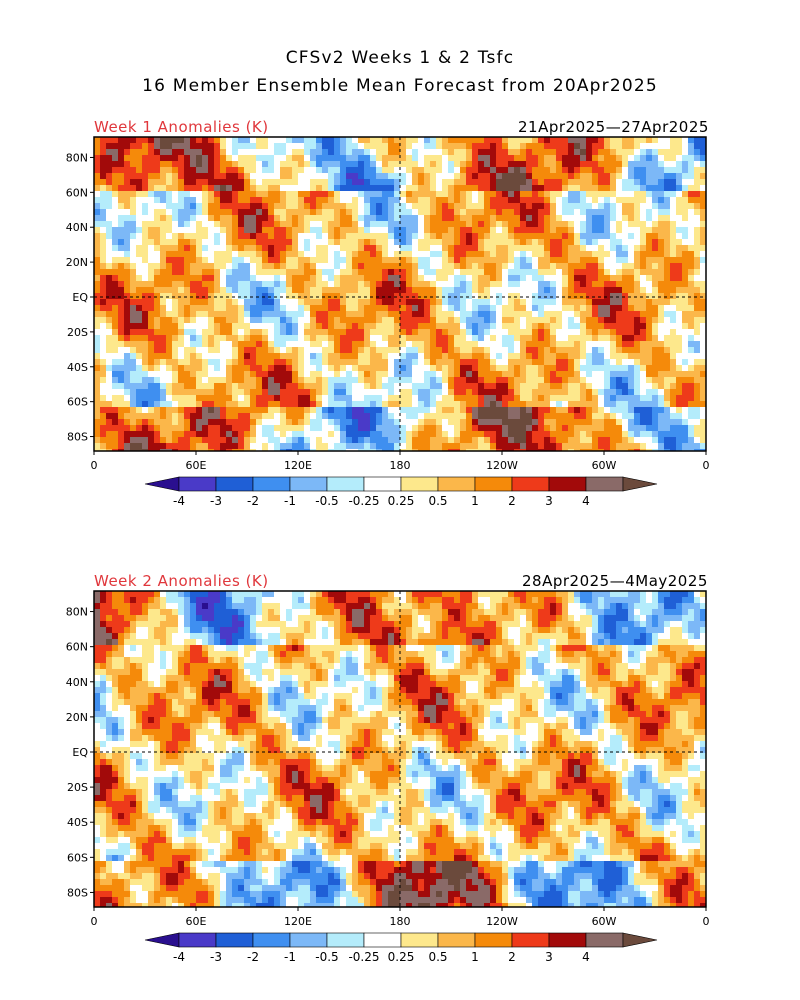 Image resolution: width=800 pixels, height=1000 pixels. What do you see at coordinates (77, 822) in the screenshot?
I see `week2-lat-label: 40S` at bounding box center [77, 822].